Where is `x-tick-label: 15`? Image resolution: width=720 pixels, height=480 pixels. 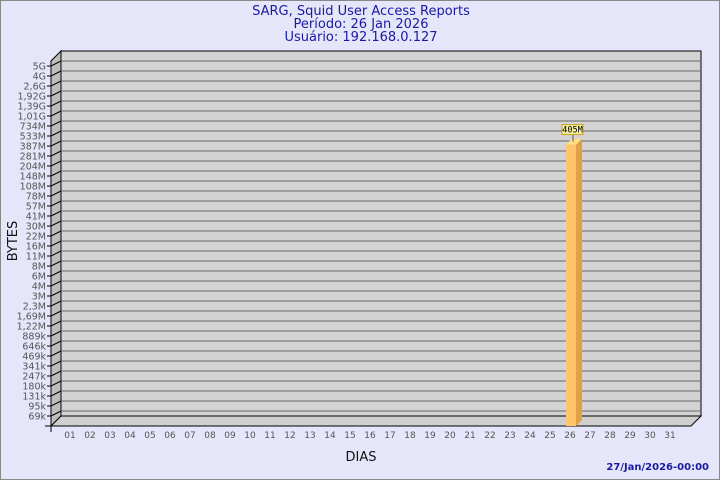 x-tick-label: 15 is located at coordinates (349, 436).